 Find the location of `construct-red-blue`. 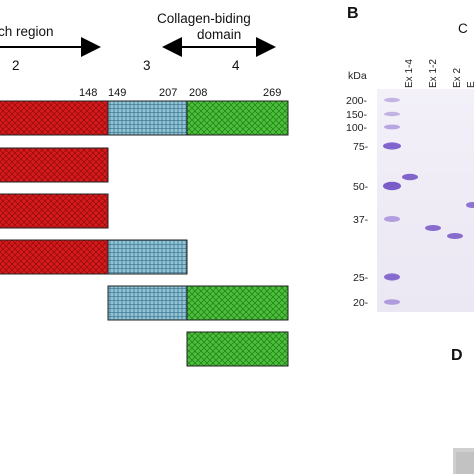

construct-red-blue is located at coordinates (94, 257).